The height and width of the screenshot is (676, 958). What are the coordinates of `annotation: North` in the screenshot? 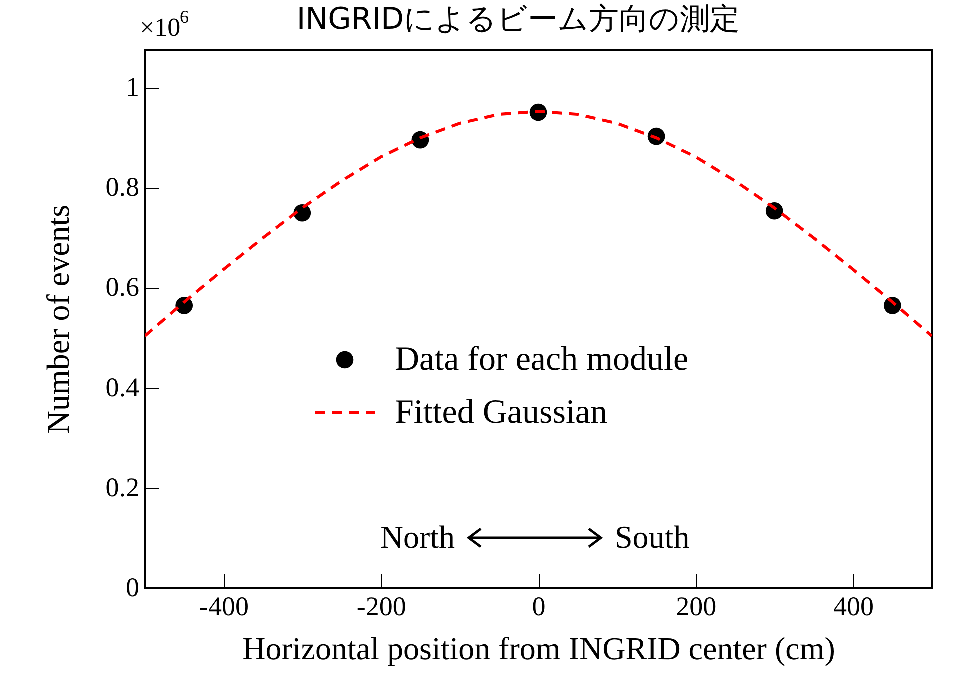 It's located at (417, 537).